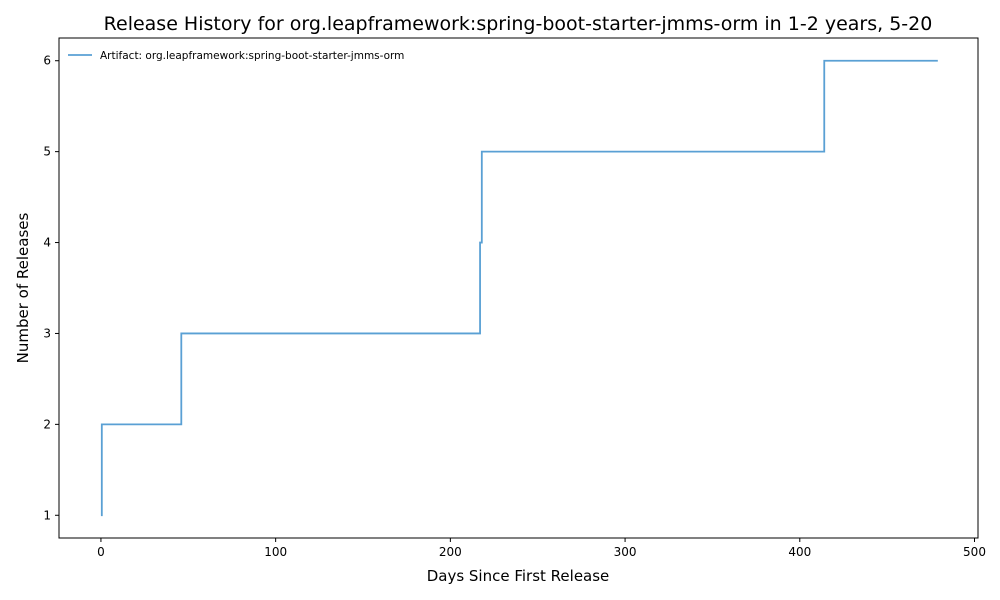  I want to click on x-axis-label: Days Since First Release, so click(518, 576).